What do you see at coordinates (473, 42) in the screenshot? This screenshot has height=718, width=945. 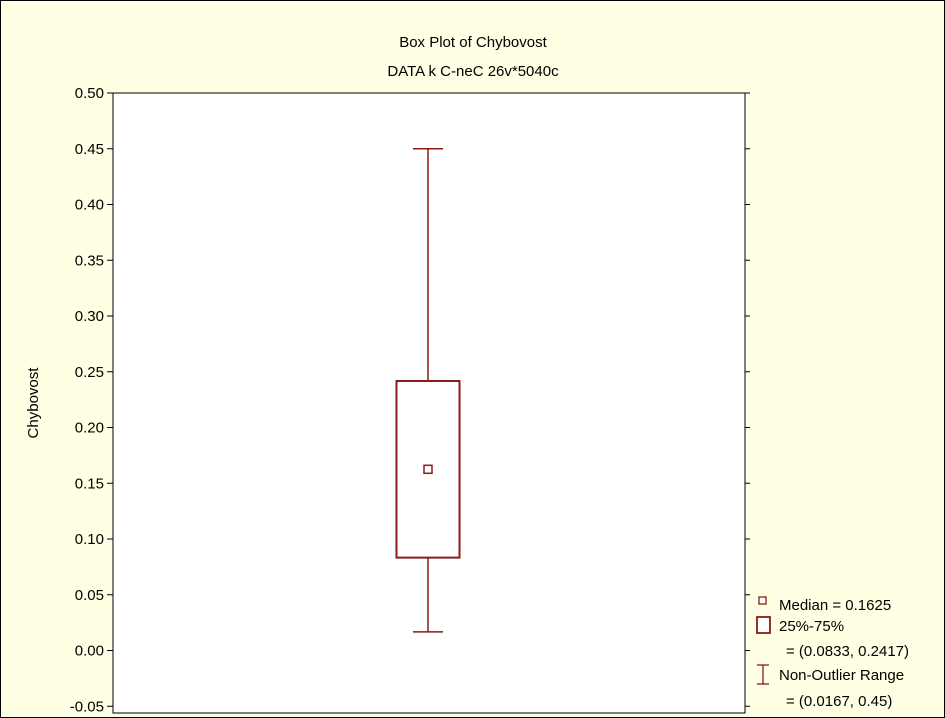 I see `chart-title: Box Plot of Chybovost` at bounding box center [473, 42].